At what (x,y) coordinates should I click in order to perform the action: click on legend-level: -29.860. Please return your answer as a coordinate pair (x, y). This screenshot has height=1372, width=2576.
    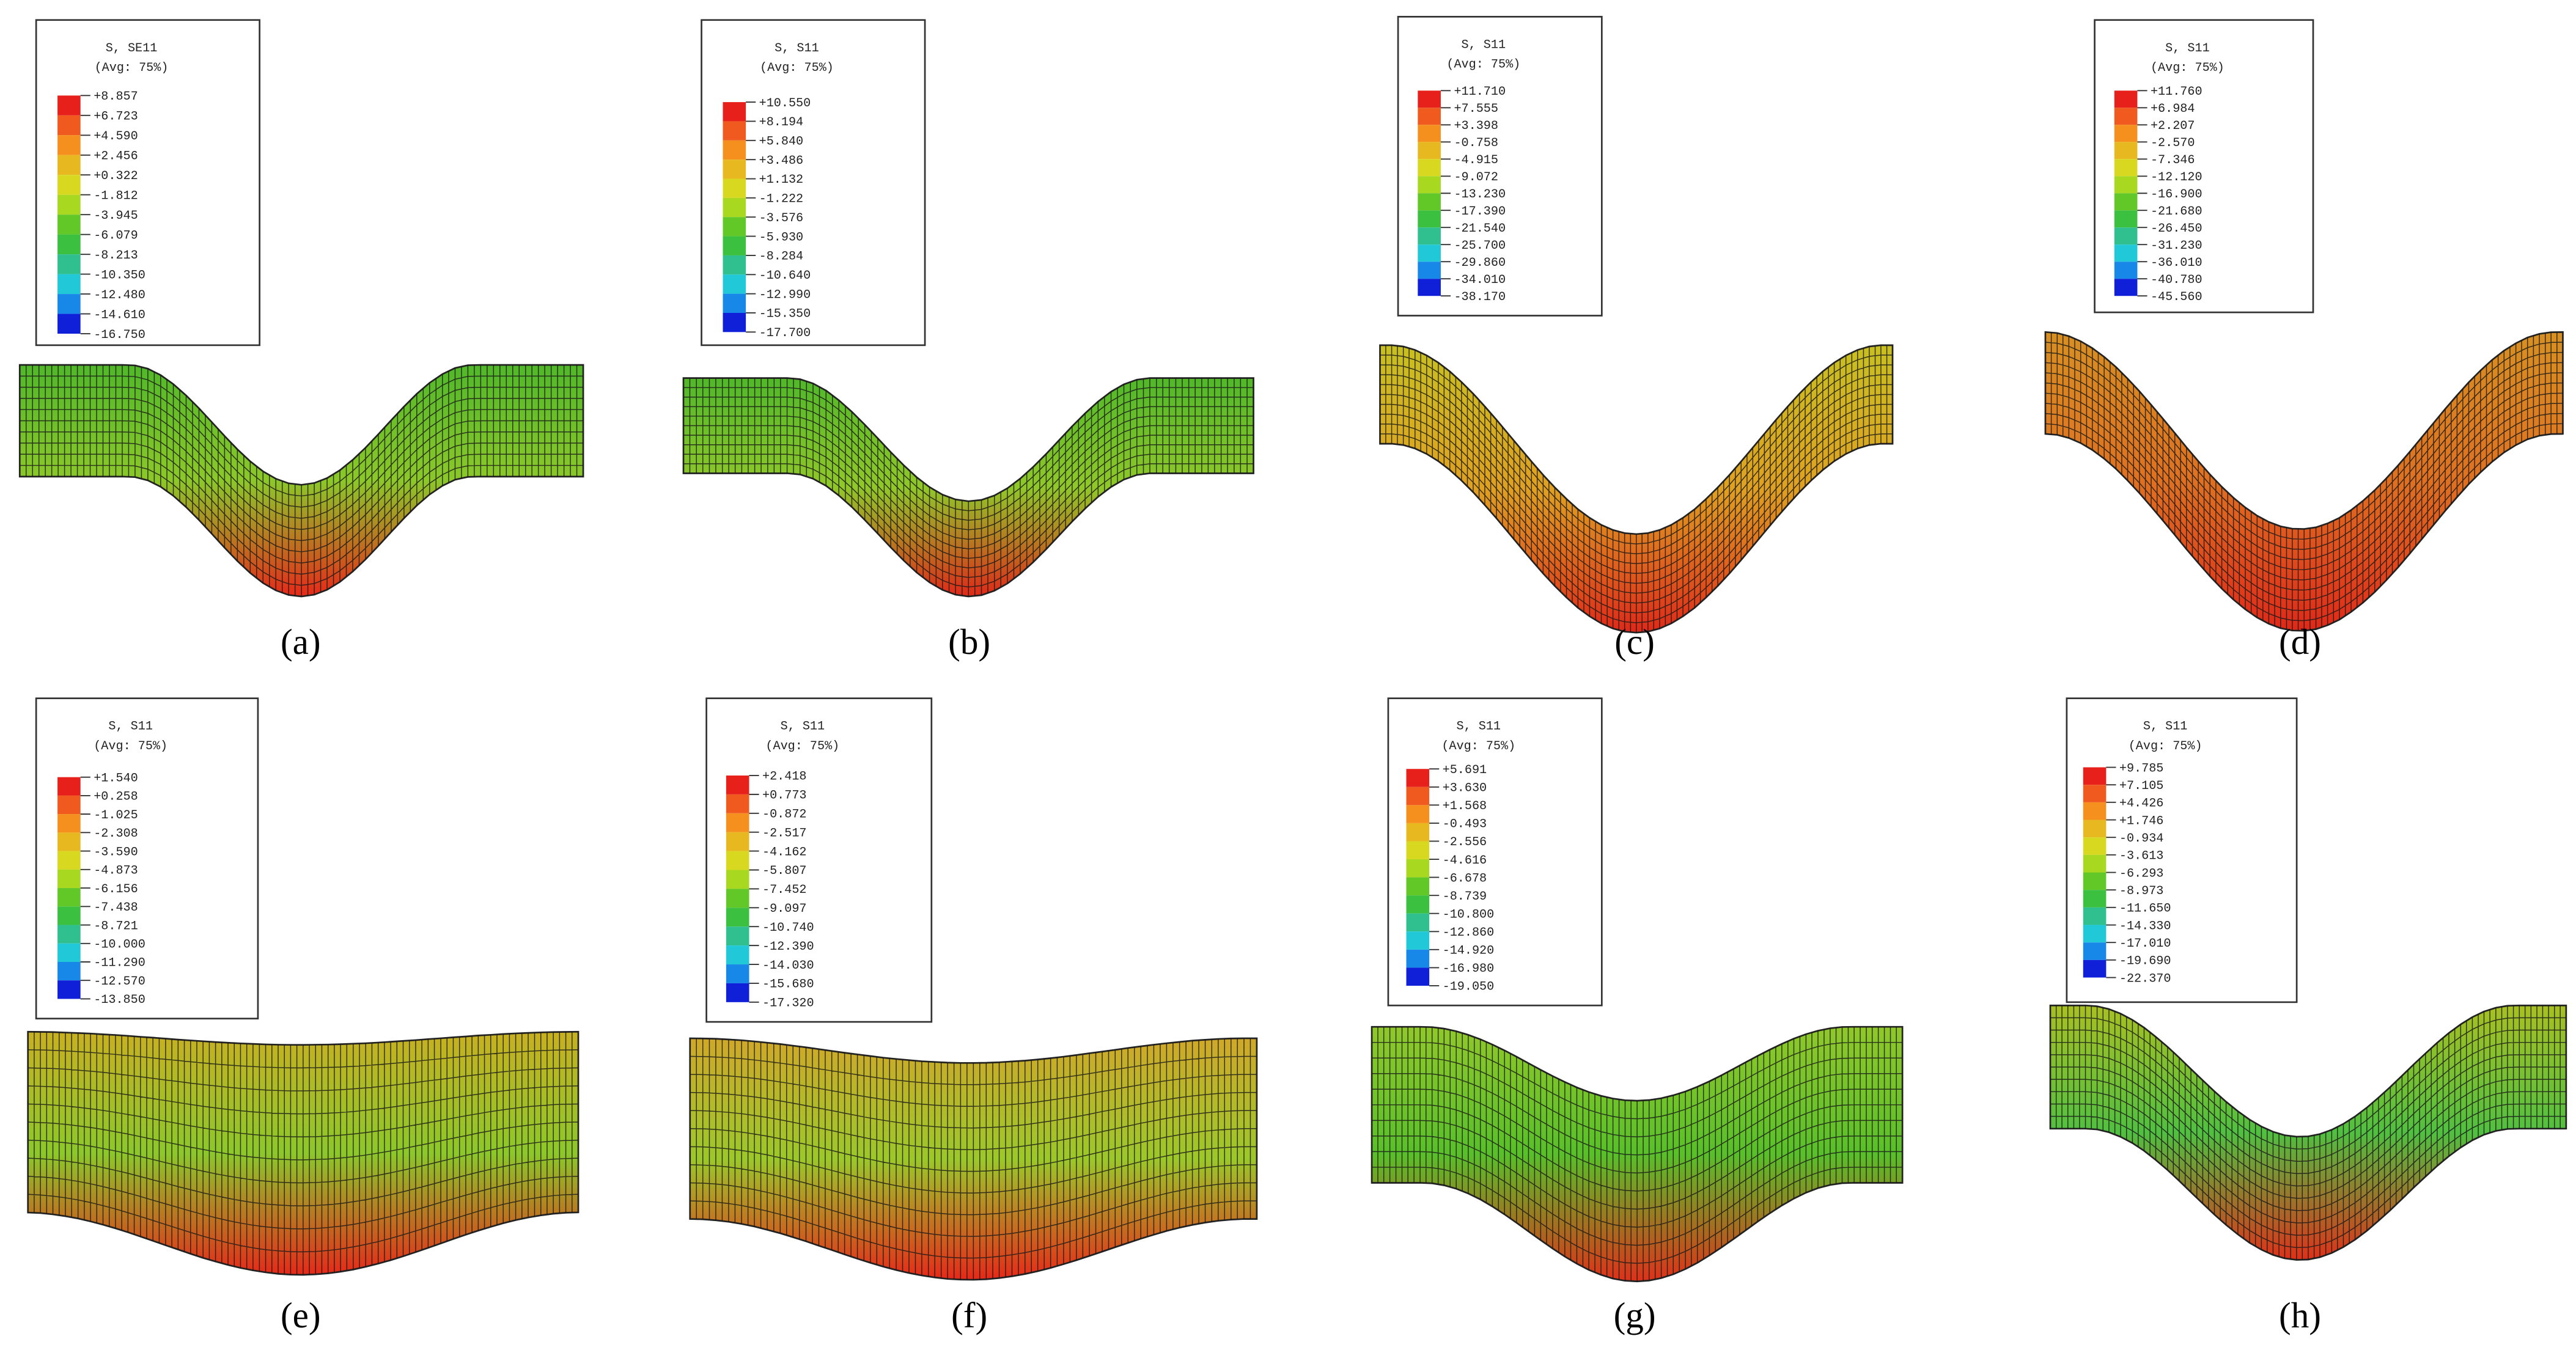
    Looking at the image, I should click on (1480, 263).